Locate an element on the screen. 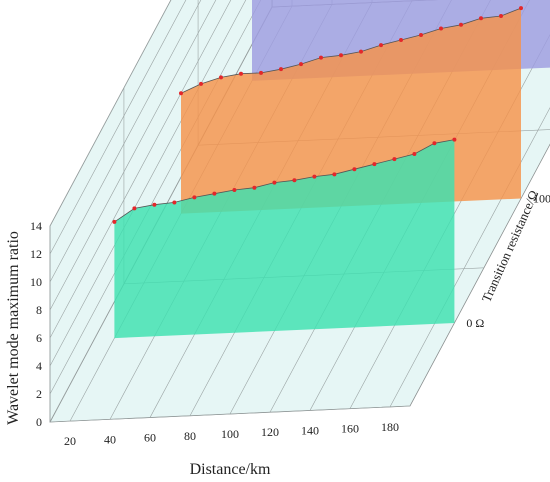  x-tick-label: 140 is located at coordinates (310, 430).